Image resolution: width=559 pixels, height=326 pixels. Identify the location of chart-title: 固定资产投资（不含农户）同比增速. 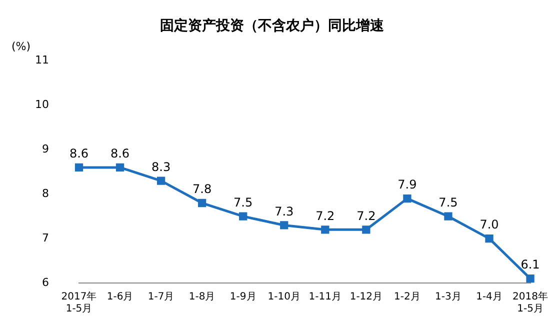
(272, 25).